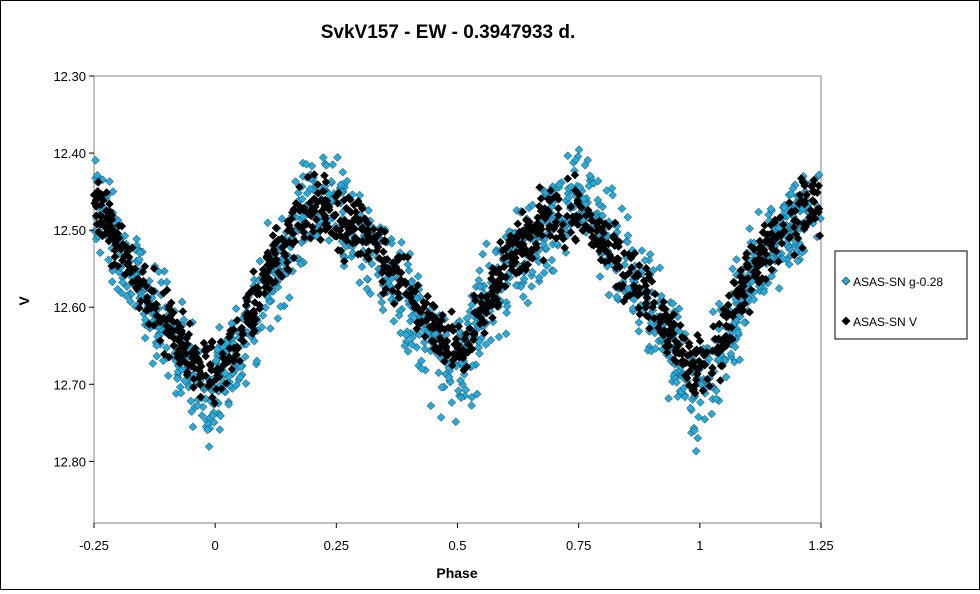 This screenshot has width=980, height=594. I want to click on legend-marker-v, so click(846, 321).